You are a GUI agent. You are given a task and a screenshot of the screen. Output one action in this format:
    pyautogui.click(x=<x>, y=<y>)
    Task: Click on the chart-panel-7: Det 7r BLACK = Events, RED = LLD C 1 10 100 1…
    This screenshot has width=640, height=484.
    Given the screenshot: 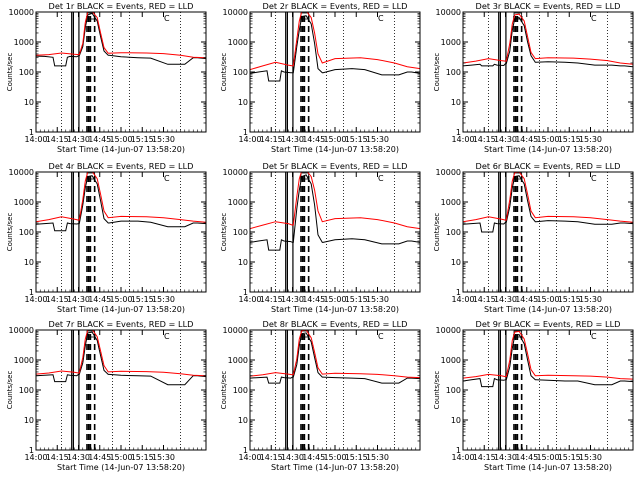 What is the action you would take?
    pyautogui.click(x=106, y=395)
    